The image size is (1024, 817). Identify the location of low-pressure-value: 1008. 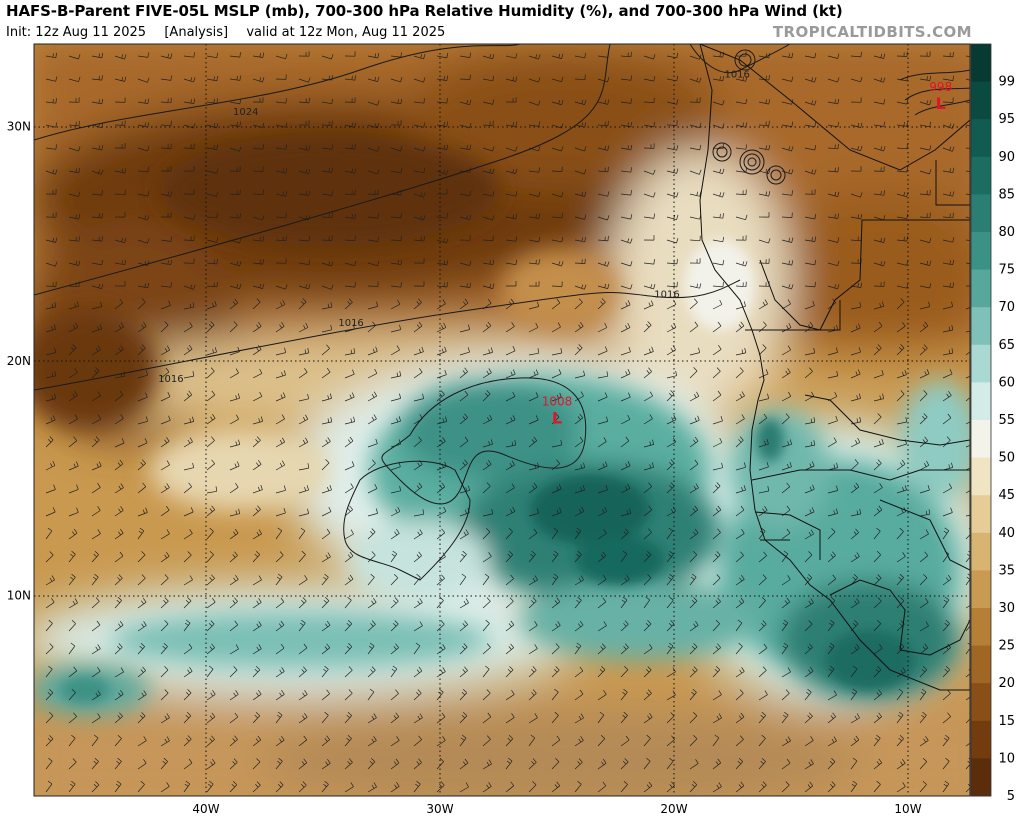
(557, 401).